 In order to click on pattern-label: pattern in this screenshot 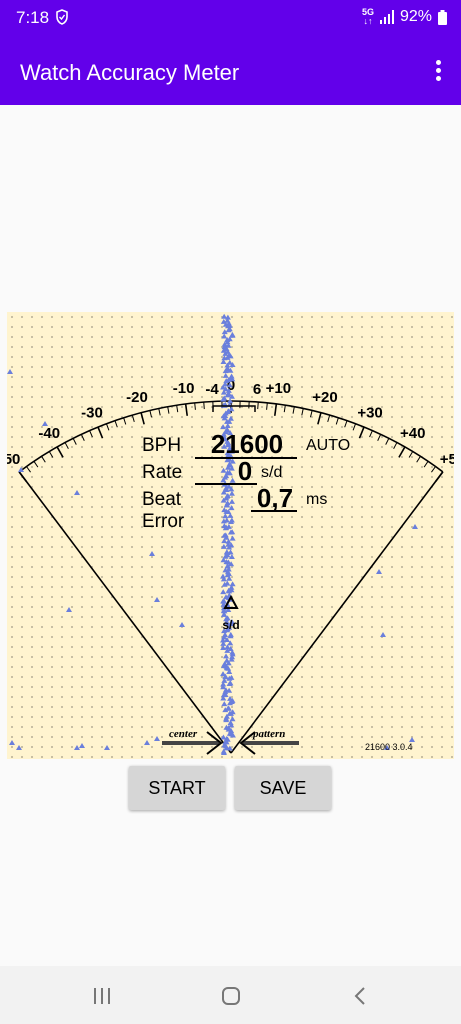, I will do `click(268, 734)`.